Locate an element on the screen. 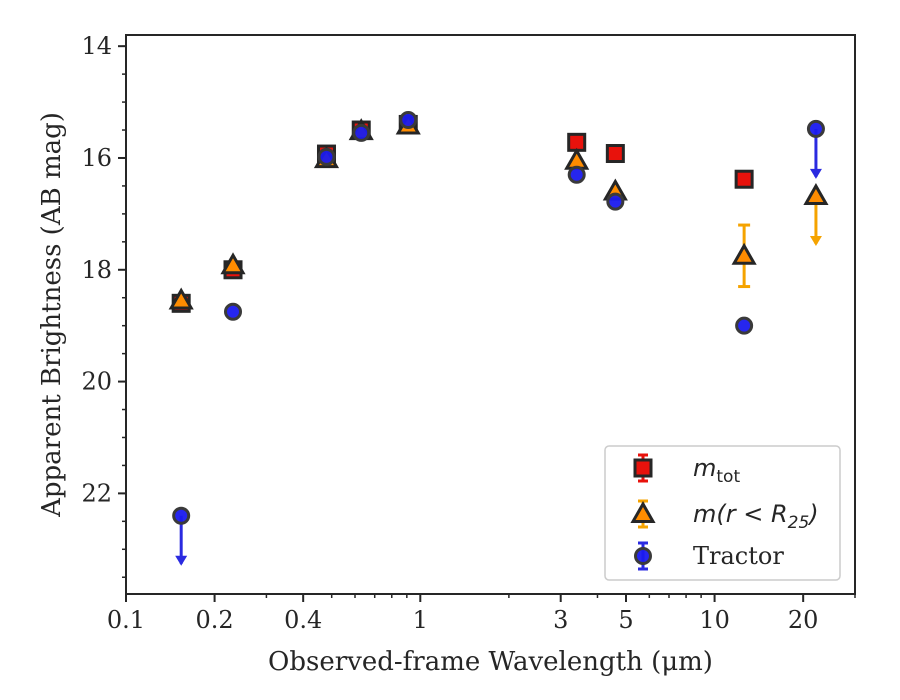 The height and width of the screenshot is (700, 900). legend-box is located at coordinates (722, 513).